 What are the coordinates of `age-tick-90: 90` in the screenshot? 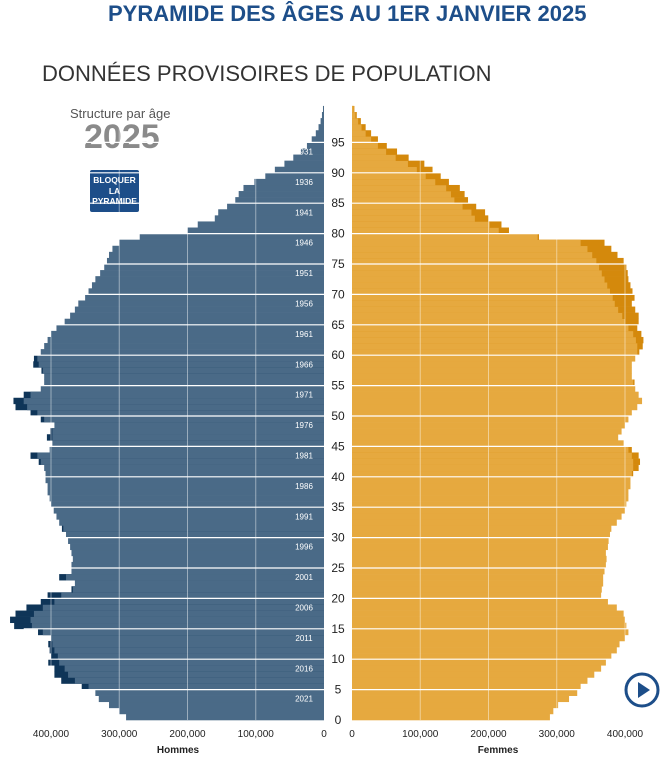 It's located at (338, 173).